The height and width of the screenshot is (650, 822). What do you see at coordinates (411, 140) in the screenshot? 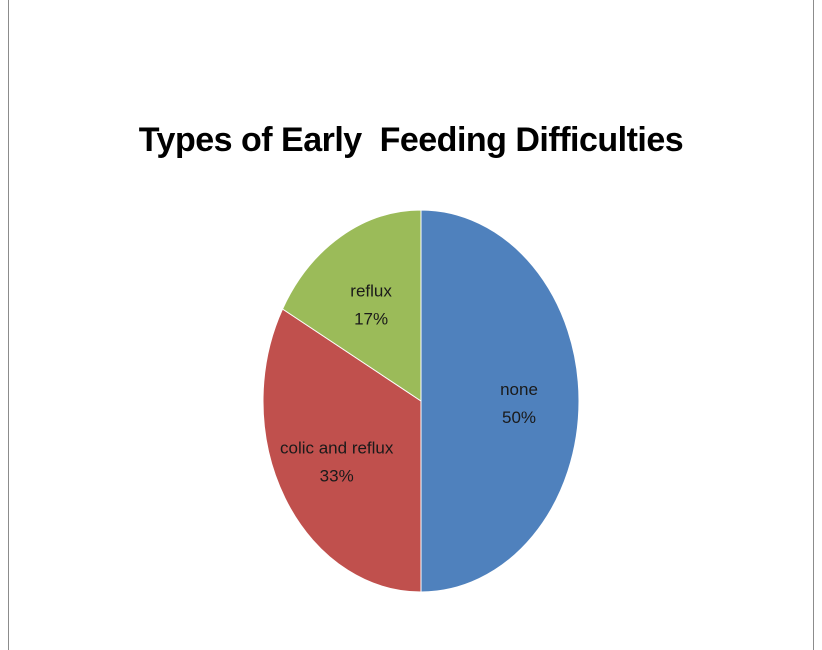
I see `chart-title-line-1: Types of Early Feeding Difficulties` at bounding box center [411, 140].